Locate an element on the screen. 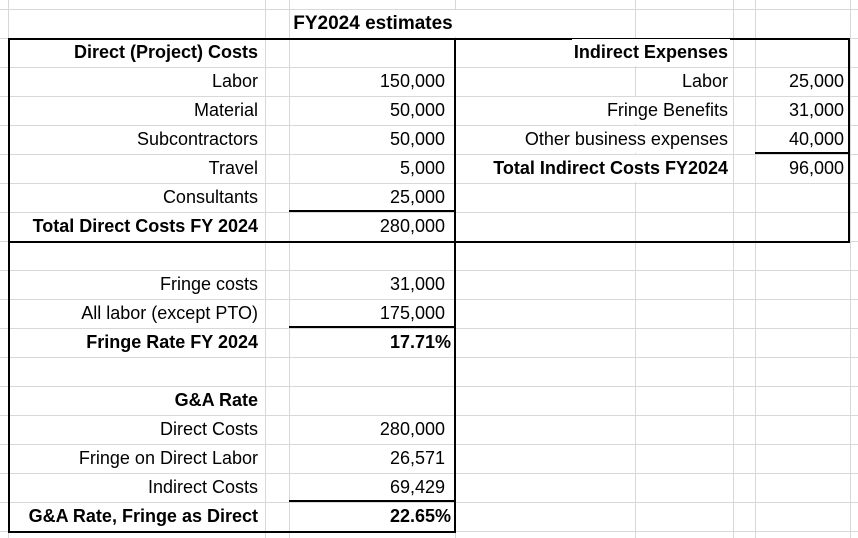 This screenshot has width=858, height=538. cell-all-labor-value: 175,000 is located at coordinates (412, 313).